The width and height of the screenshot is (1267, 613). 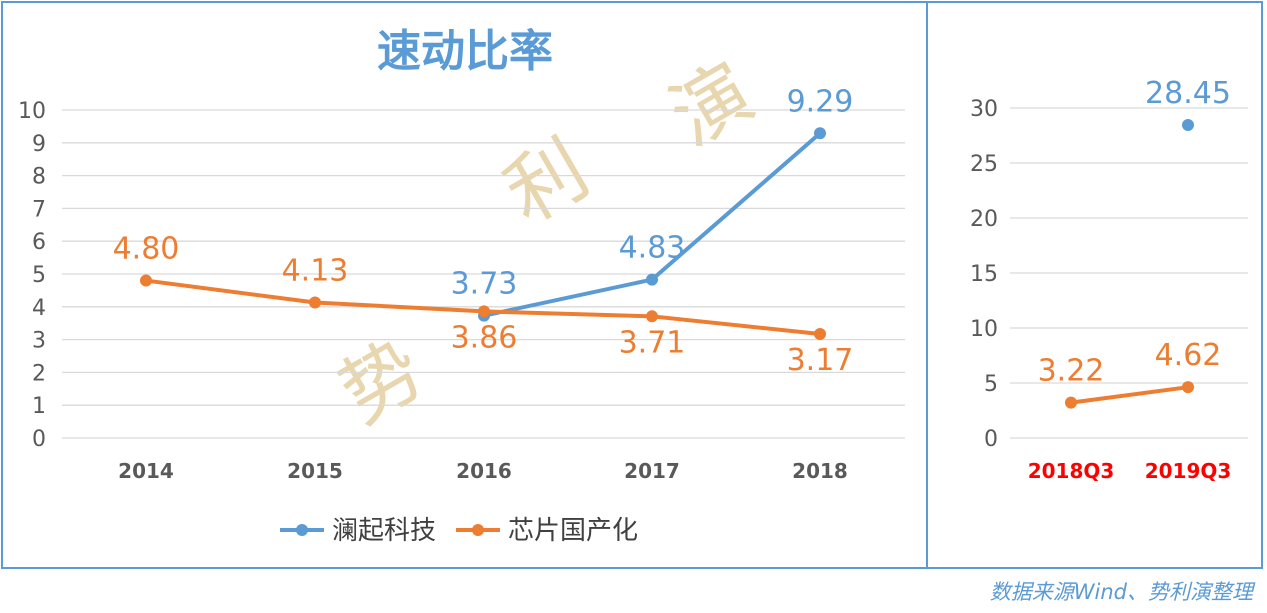 What do you see at coordinates (1071, 471) in the screenshot?
I see `x-tick-label: 2018Q3` at bounding box center [1071, 471].